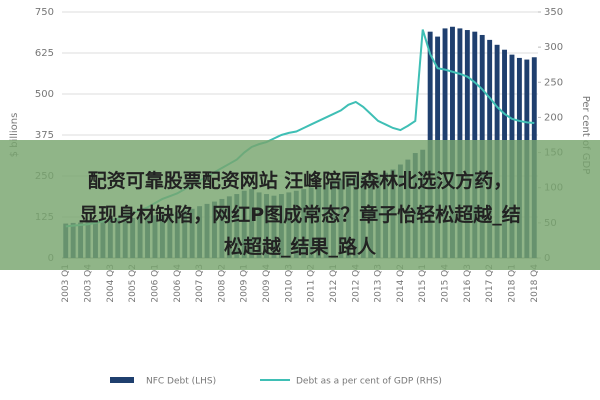  I want to click on y-axis-label: $ billions, so click(14, 135).